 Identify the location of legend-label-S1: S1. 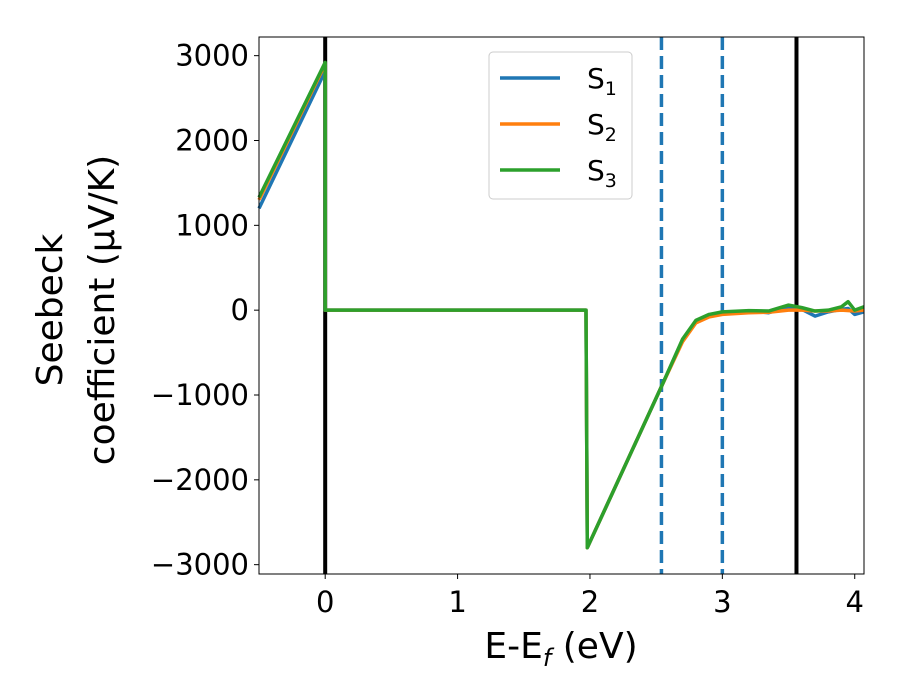
(602, 81).